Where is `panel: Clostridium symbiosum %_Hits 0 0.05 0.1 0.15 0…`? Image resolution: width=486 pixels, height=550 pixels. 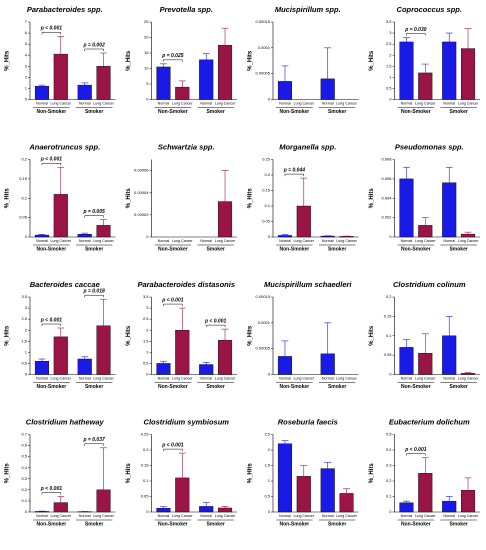 panel: Clostridium symbiosum %_Hits 0 0.05 0.1 0.15 0… is located at coordinates (181, 472).